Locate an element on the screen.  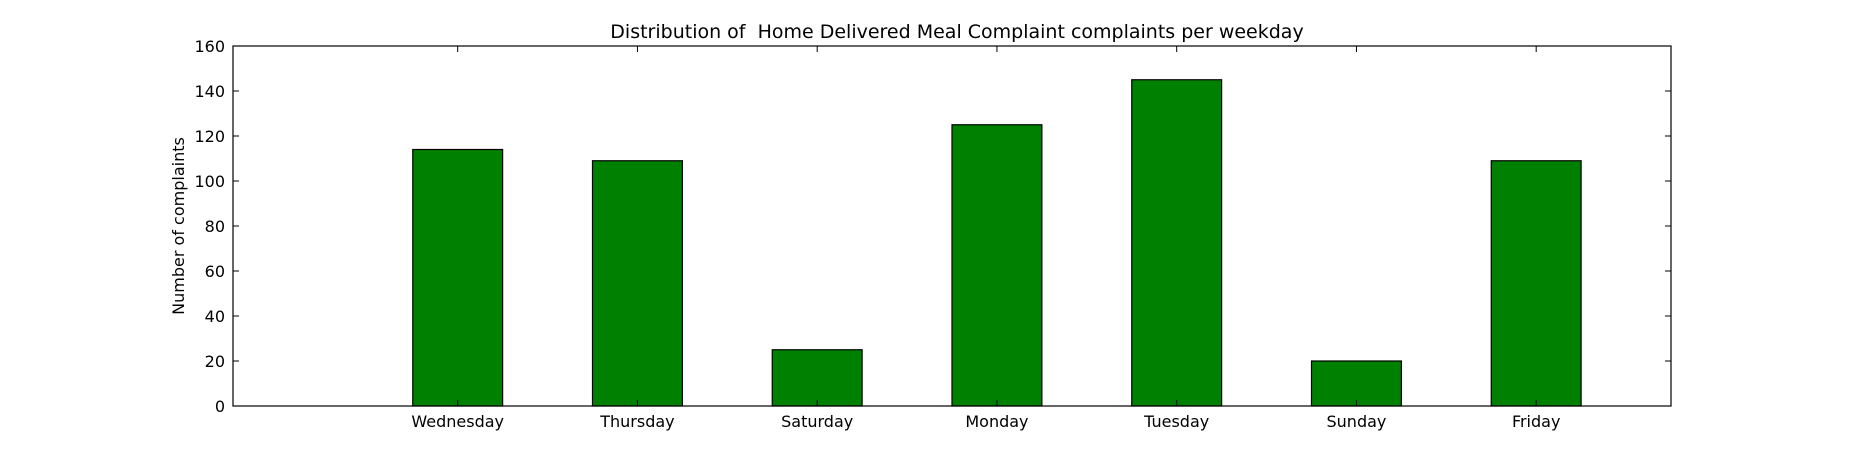
y-tick-label: 100 is located at coordinates (209, 181).